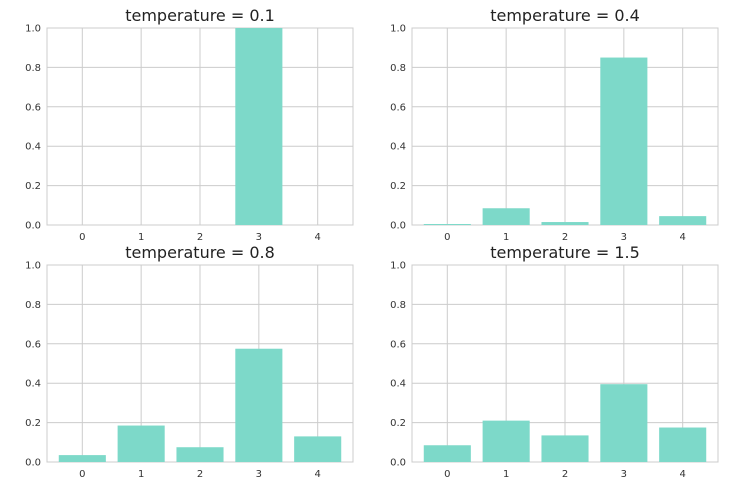  Describe the element at coordinates (565, 252) in the screenshot. I see `chart-title: temperature = 1.5` at that location.